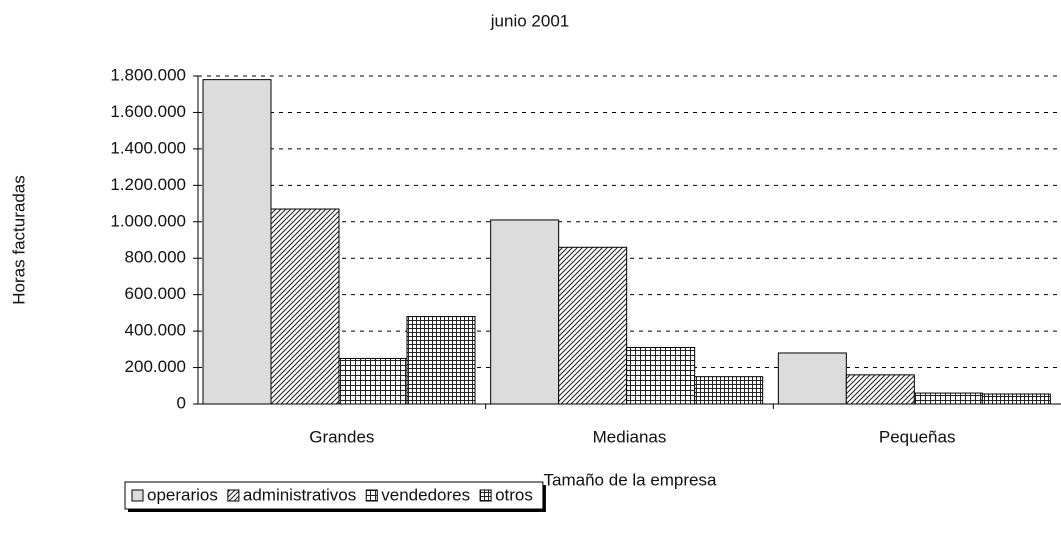 The width and height of the screenshot is (1061, 551). I want to click on y-tick-label: 0, so click(181, 402).